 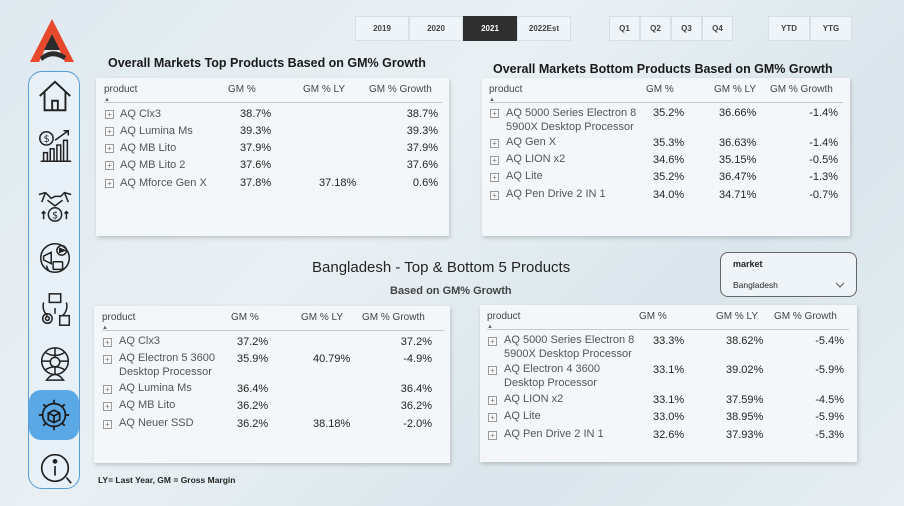 I want to click on year-2021-button: 2021, so click(x=490, y=28).